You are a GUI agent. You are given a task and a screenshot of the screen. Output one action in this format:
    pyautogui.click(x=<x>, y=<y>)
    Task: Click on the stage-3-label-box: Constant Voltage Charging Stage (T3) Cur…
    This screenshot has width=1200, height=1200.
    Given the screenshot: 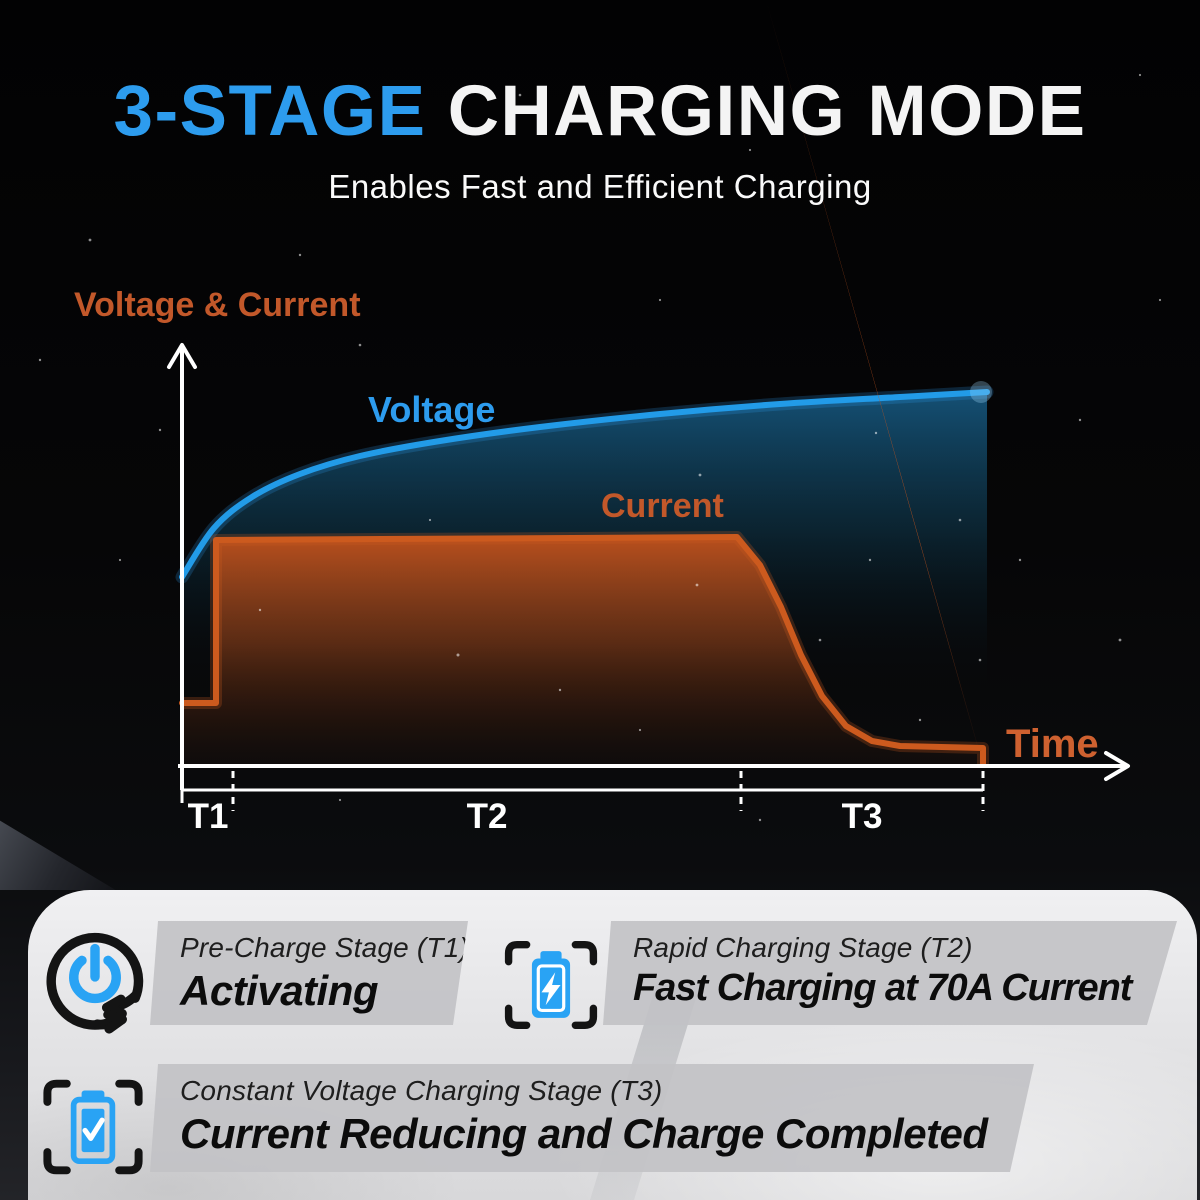 What is the action you would take?
    pyautogui.click(x=592, y=1118)
    